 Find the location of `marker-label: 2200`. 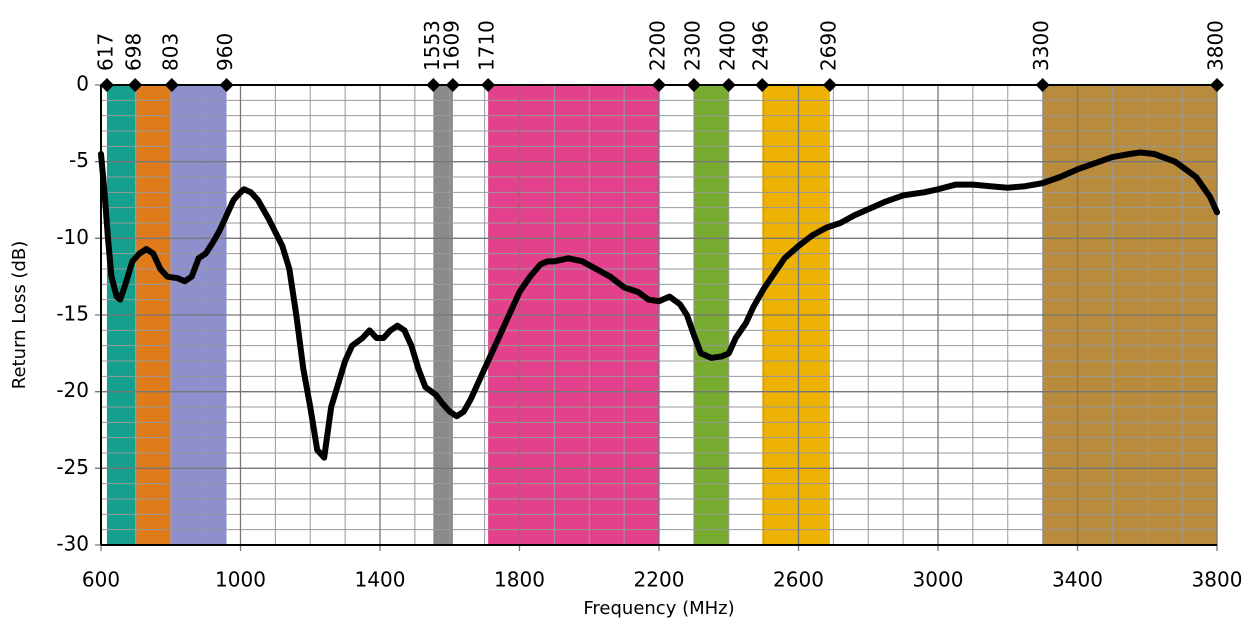

marker-label: 2200 is located at coordinates (658, 45).